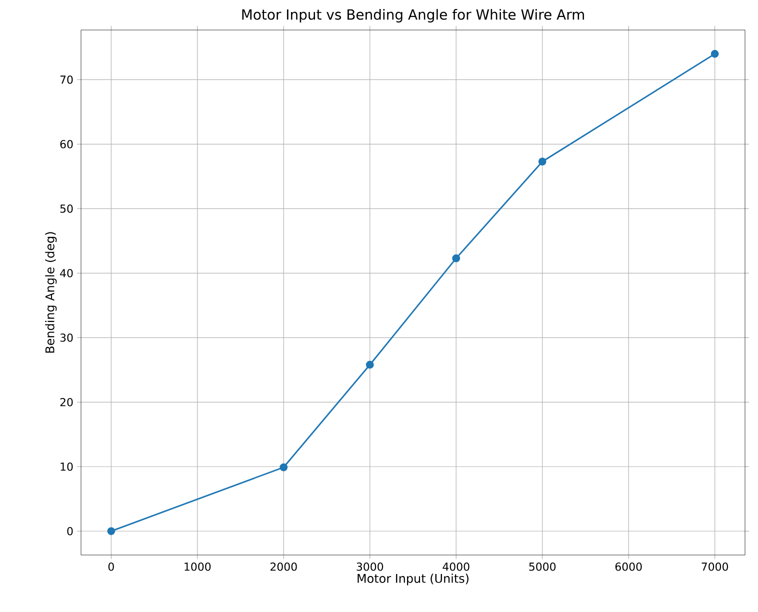 The height and width of the screenshot is (612, 758). Describe the element at coordinates (66, 466) in the screenshot. I see `y-tick-label: 10` at that location.